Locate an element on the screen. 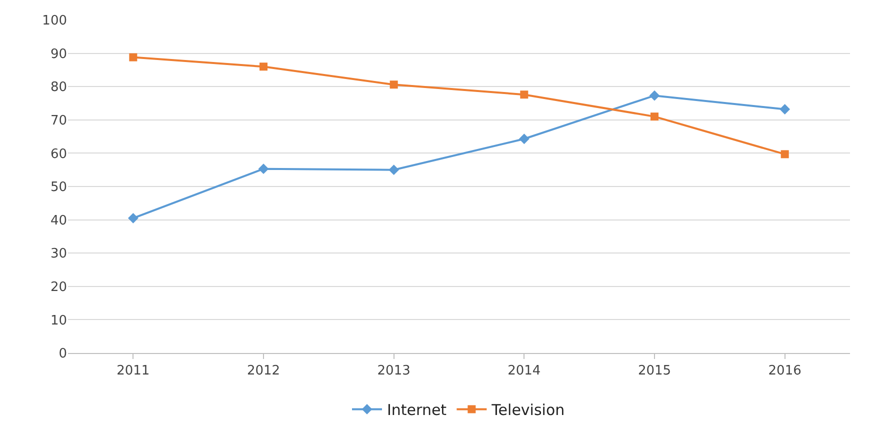 Image resolution: width=873 pixels, height=438 pixels. x-tick-label: 2015 is located at coordinates (655, 371).